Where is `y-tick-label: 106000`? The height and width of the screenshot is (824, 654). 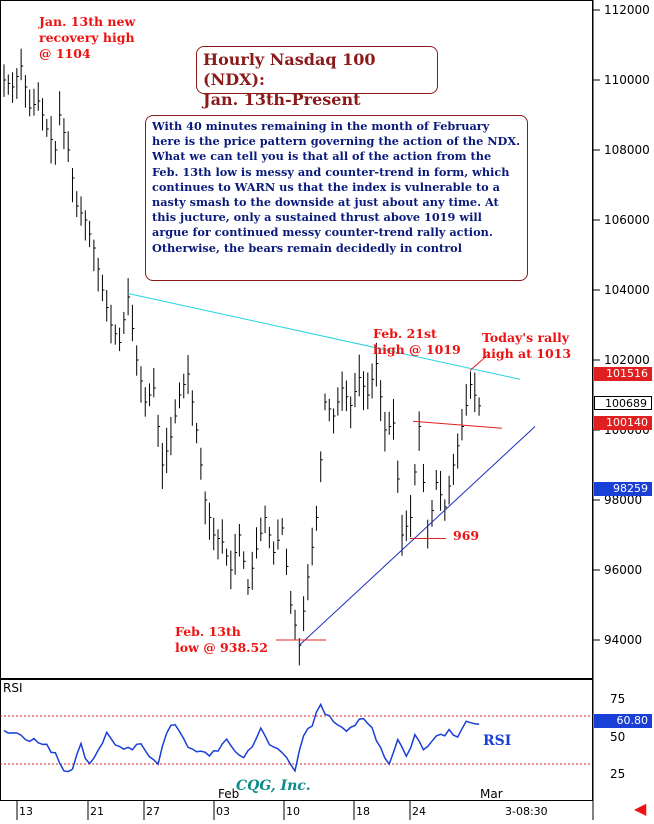 y-tick-label: 106000 is located at coordinates (627, 220).